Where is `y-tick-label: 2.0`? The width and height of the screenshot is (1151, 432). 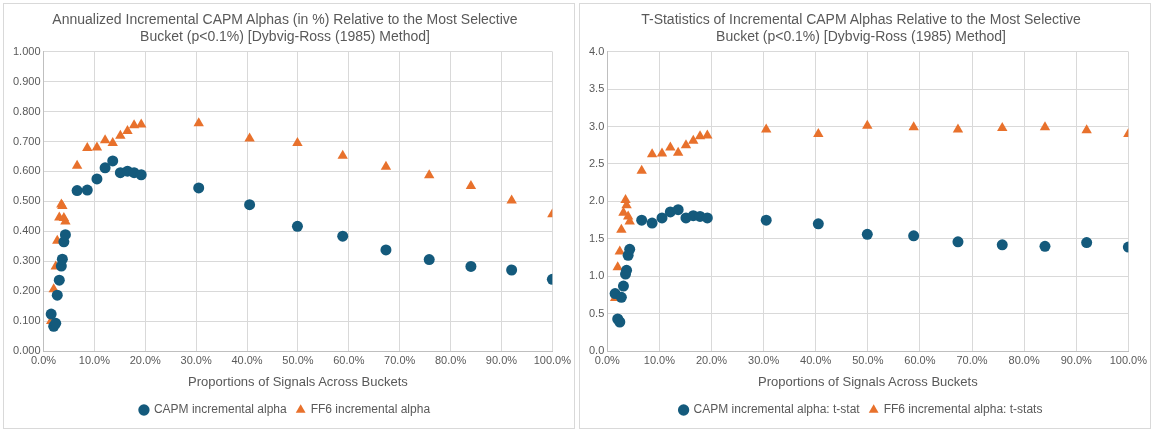
y-tick-label: 2.0 is located at coordinates (596, 200).